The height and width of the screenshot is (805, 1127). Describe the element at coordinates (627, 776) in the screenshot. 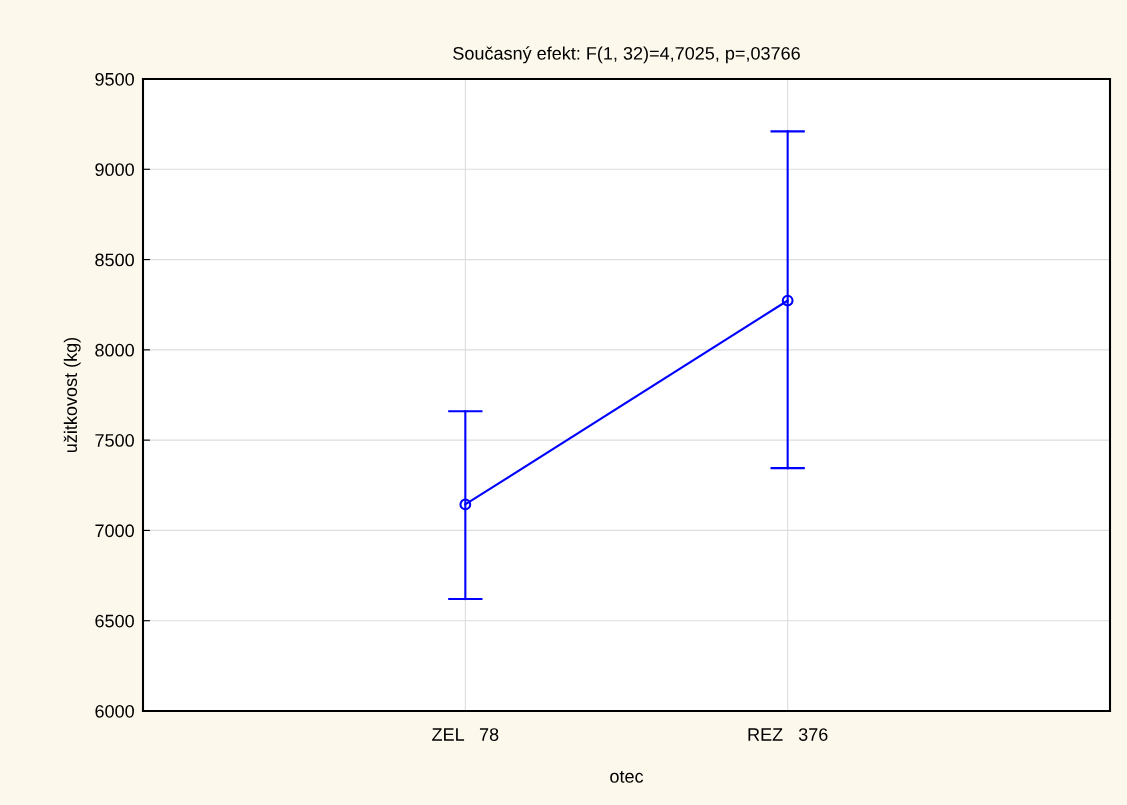

I see `x-axis-title: otec` at that location.